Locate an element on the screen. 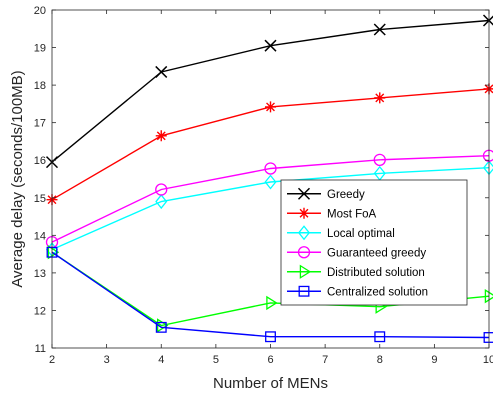 Image resolution: width=493 pixels, height=398 pixels. legend-item-0: Greedy is located at coordinates (326, 194).